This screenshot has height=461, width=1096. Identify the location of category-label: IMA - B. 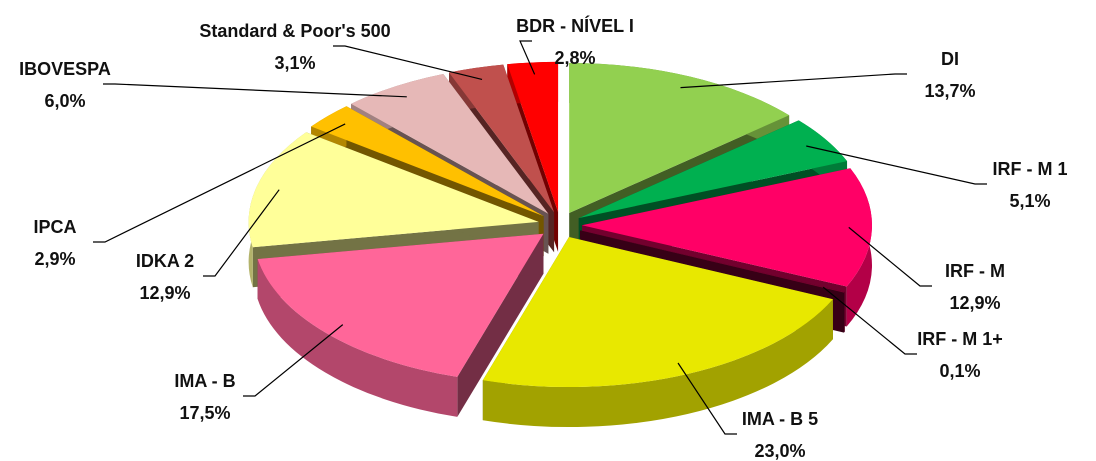
(204, 381).